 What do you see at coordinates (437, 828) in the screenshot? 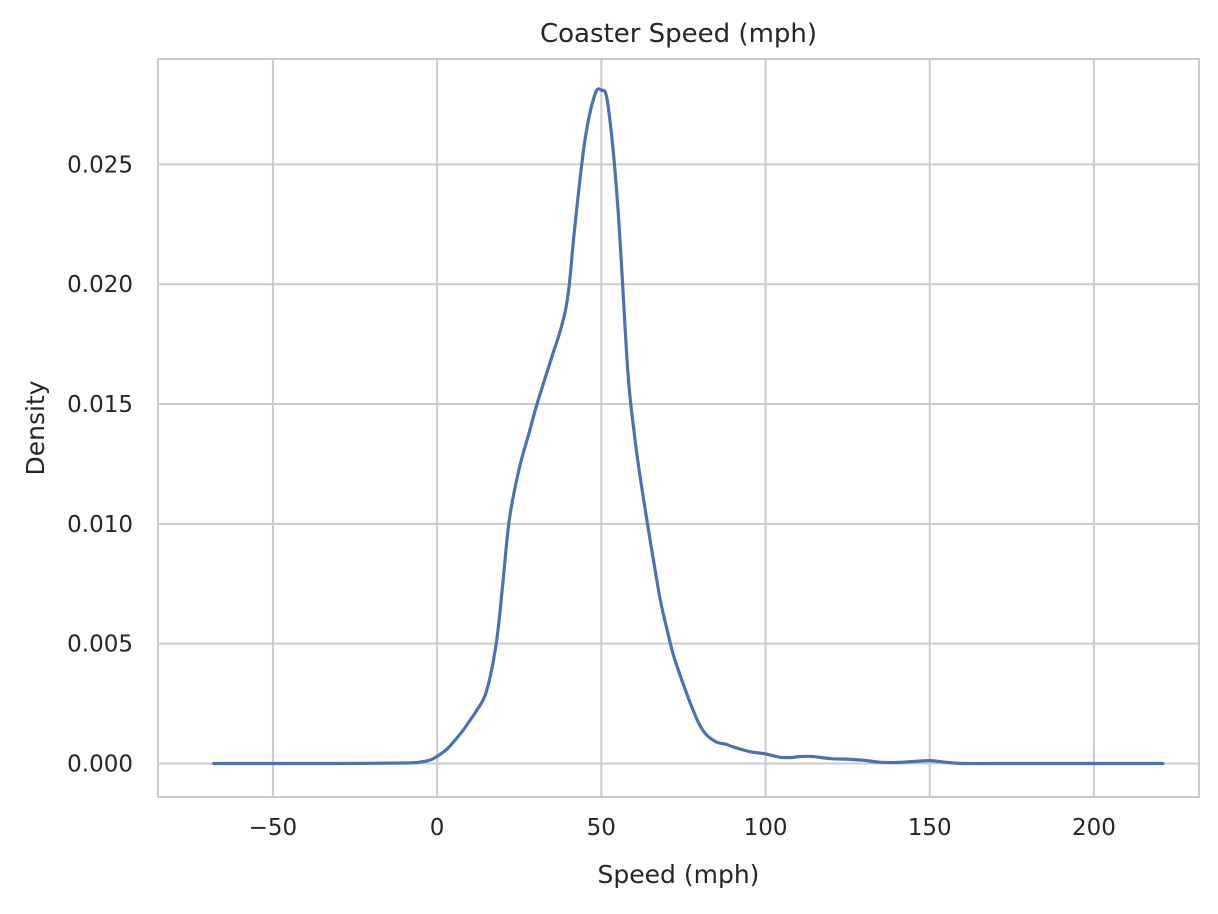
I see `x-tick-label: 0` at bounding box center [437, 828].